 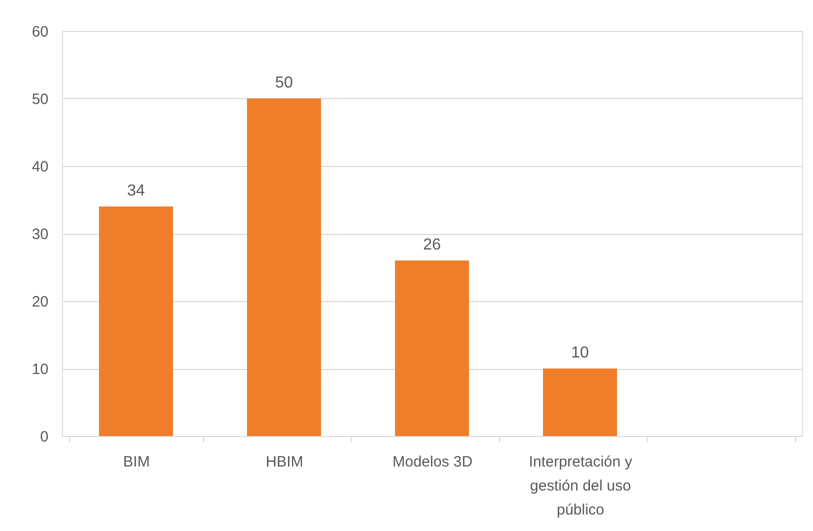 What do you see at coordinates (580, 486) in the screenshot?
I see `x-tick-label: Interpretación y gestión del uso público` at bounding box center [580, 486].